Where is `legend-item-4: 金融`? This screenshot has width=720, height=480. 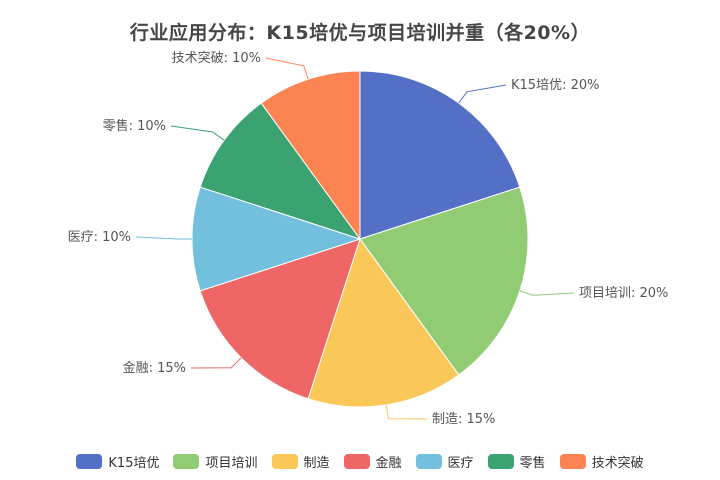
legend-item-4: 金融 is located at coordinates (372, 461).